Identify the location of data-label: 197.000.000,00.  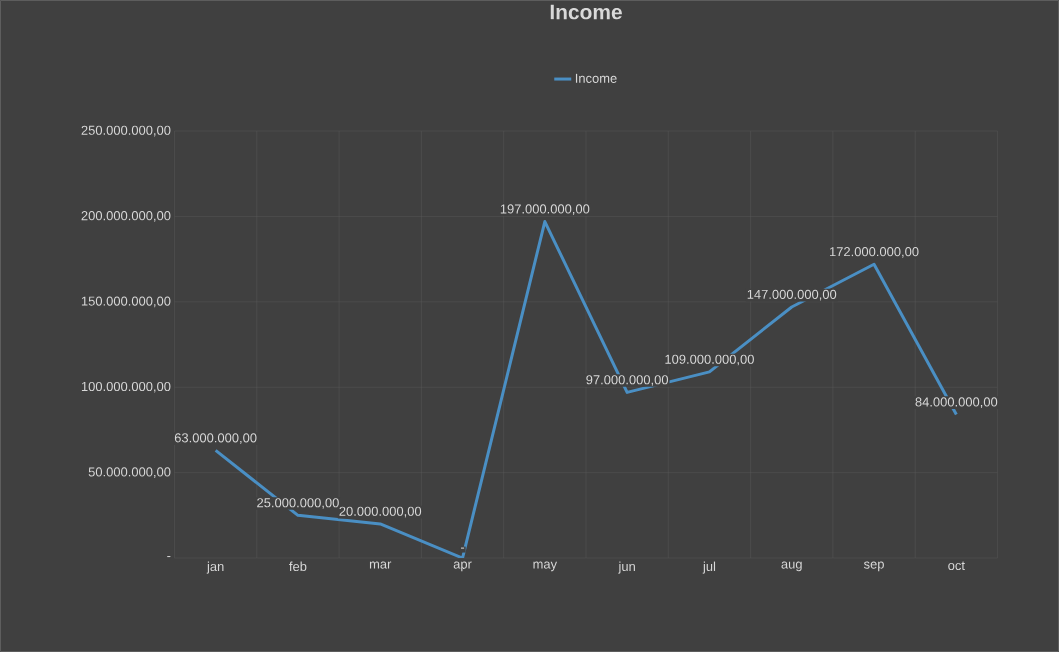
(545, 210).